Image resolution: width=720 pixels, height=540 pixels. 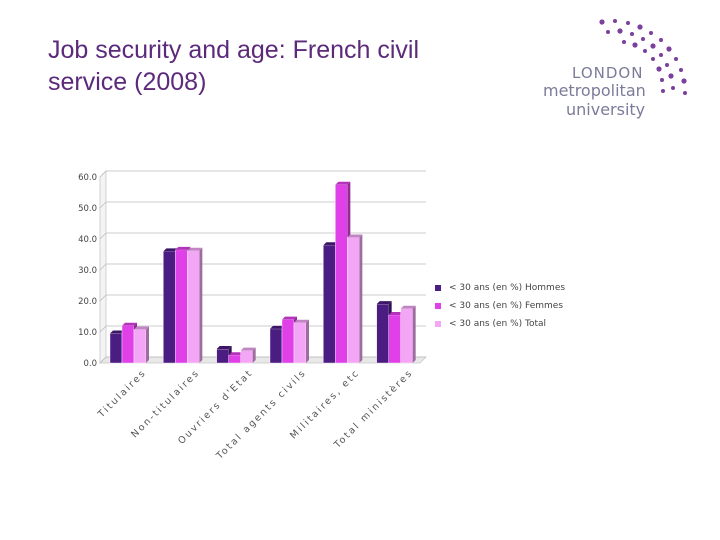 I want to click on title-line-1: Job security and age: French civil, so click(x=234, y=50).